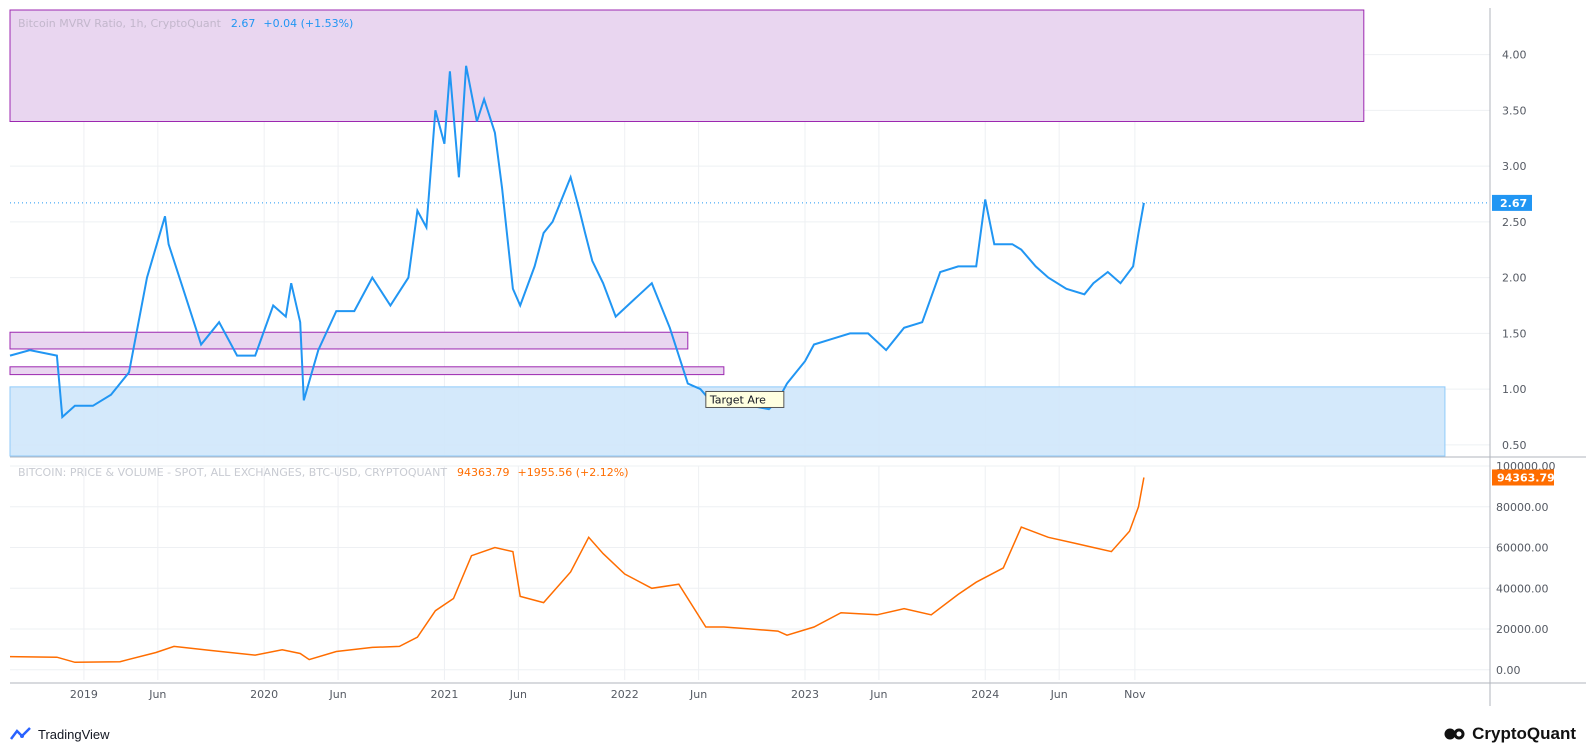  I want to click on top-panel-title: Bitcoin MVRV Ratio, 1h, CryptoQuant, so click(120, 23).